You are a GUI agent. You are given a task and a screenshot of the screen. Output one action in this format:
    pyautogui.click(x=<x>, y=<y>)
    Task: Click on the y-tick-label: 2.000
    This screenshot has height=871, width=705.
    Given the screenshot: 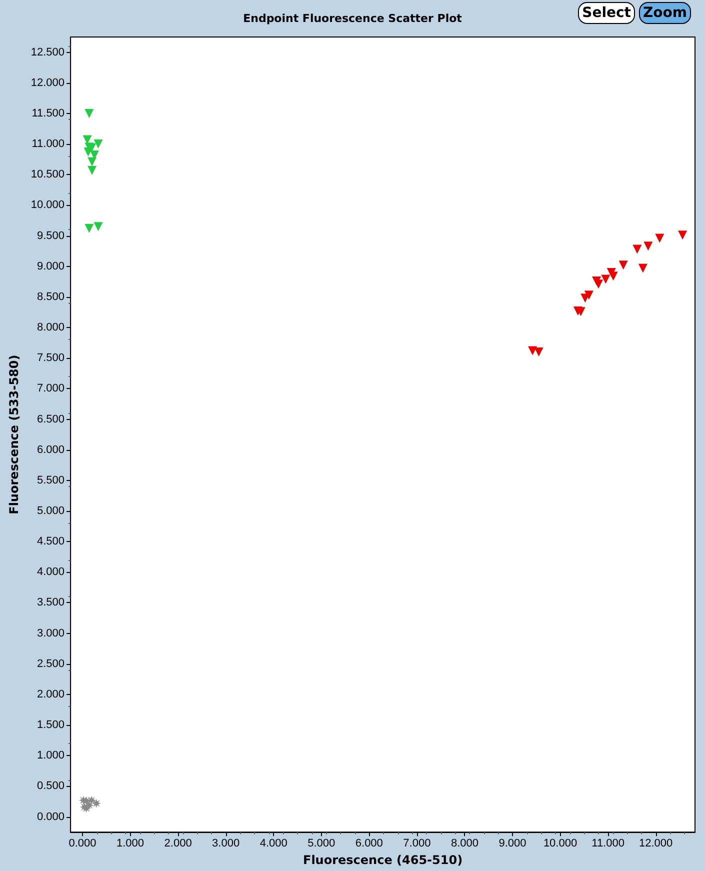 What is the action you would take?
    pyautogui.click(x=51, y=694)
    